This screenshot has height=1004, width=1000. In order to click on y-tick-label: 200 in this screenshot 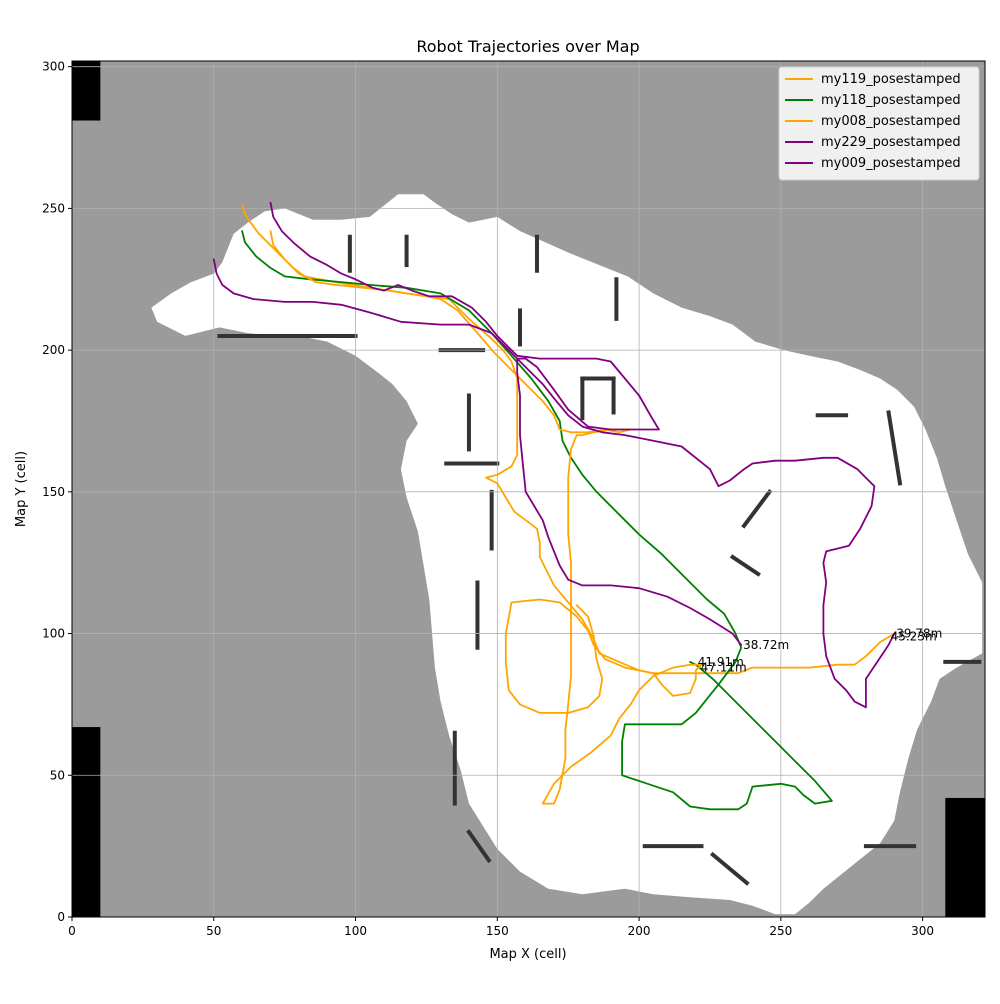, I will do `click(53, 350)`.